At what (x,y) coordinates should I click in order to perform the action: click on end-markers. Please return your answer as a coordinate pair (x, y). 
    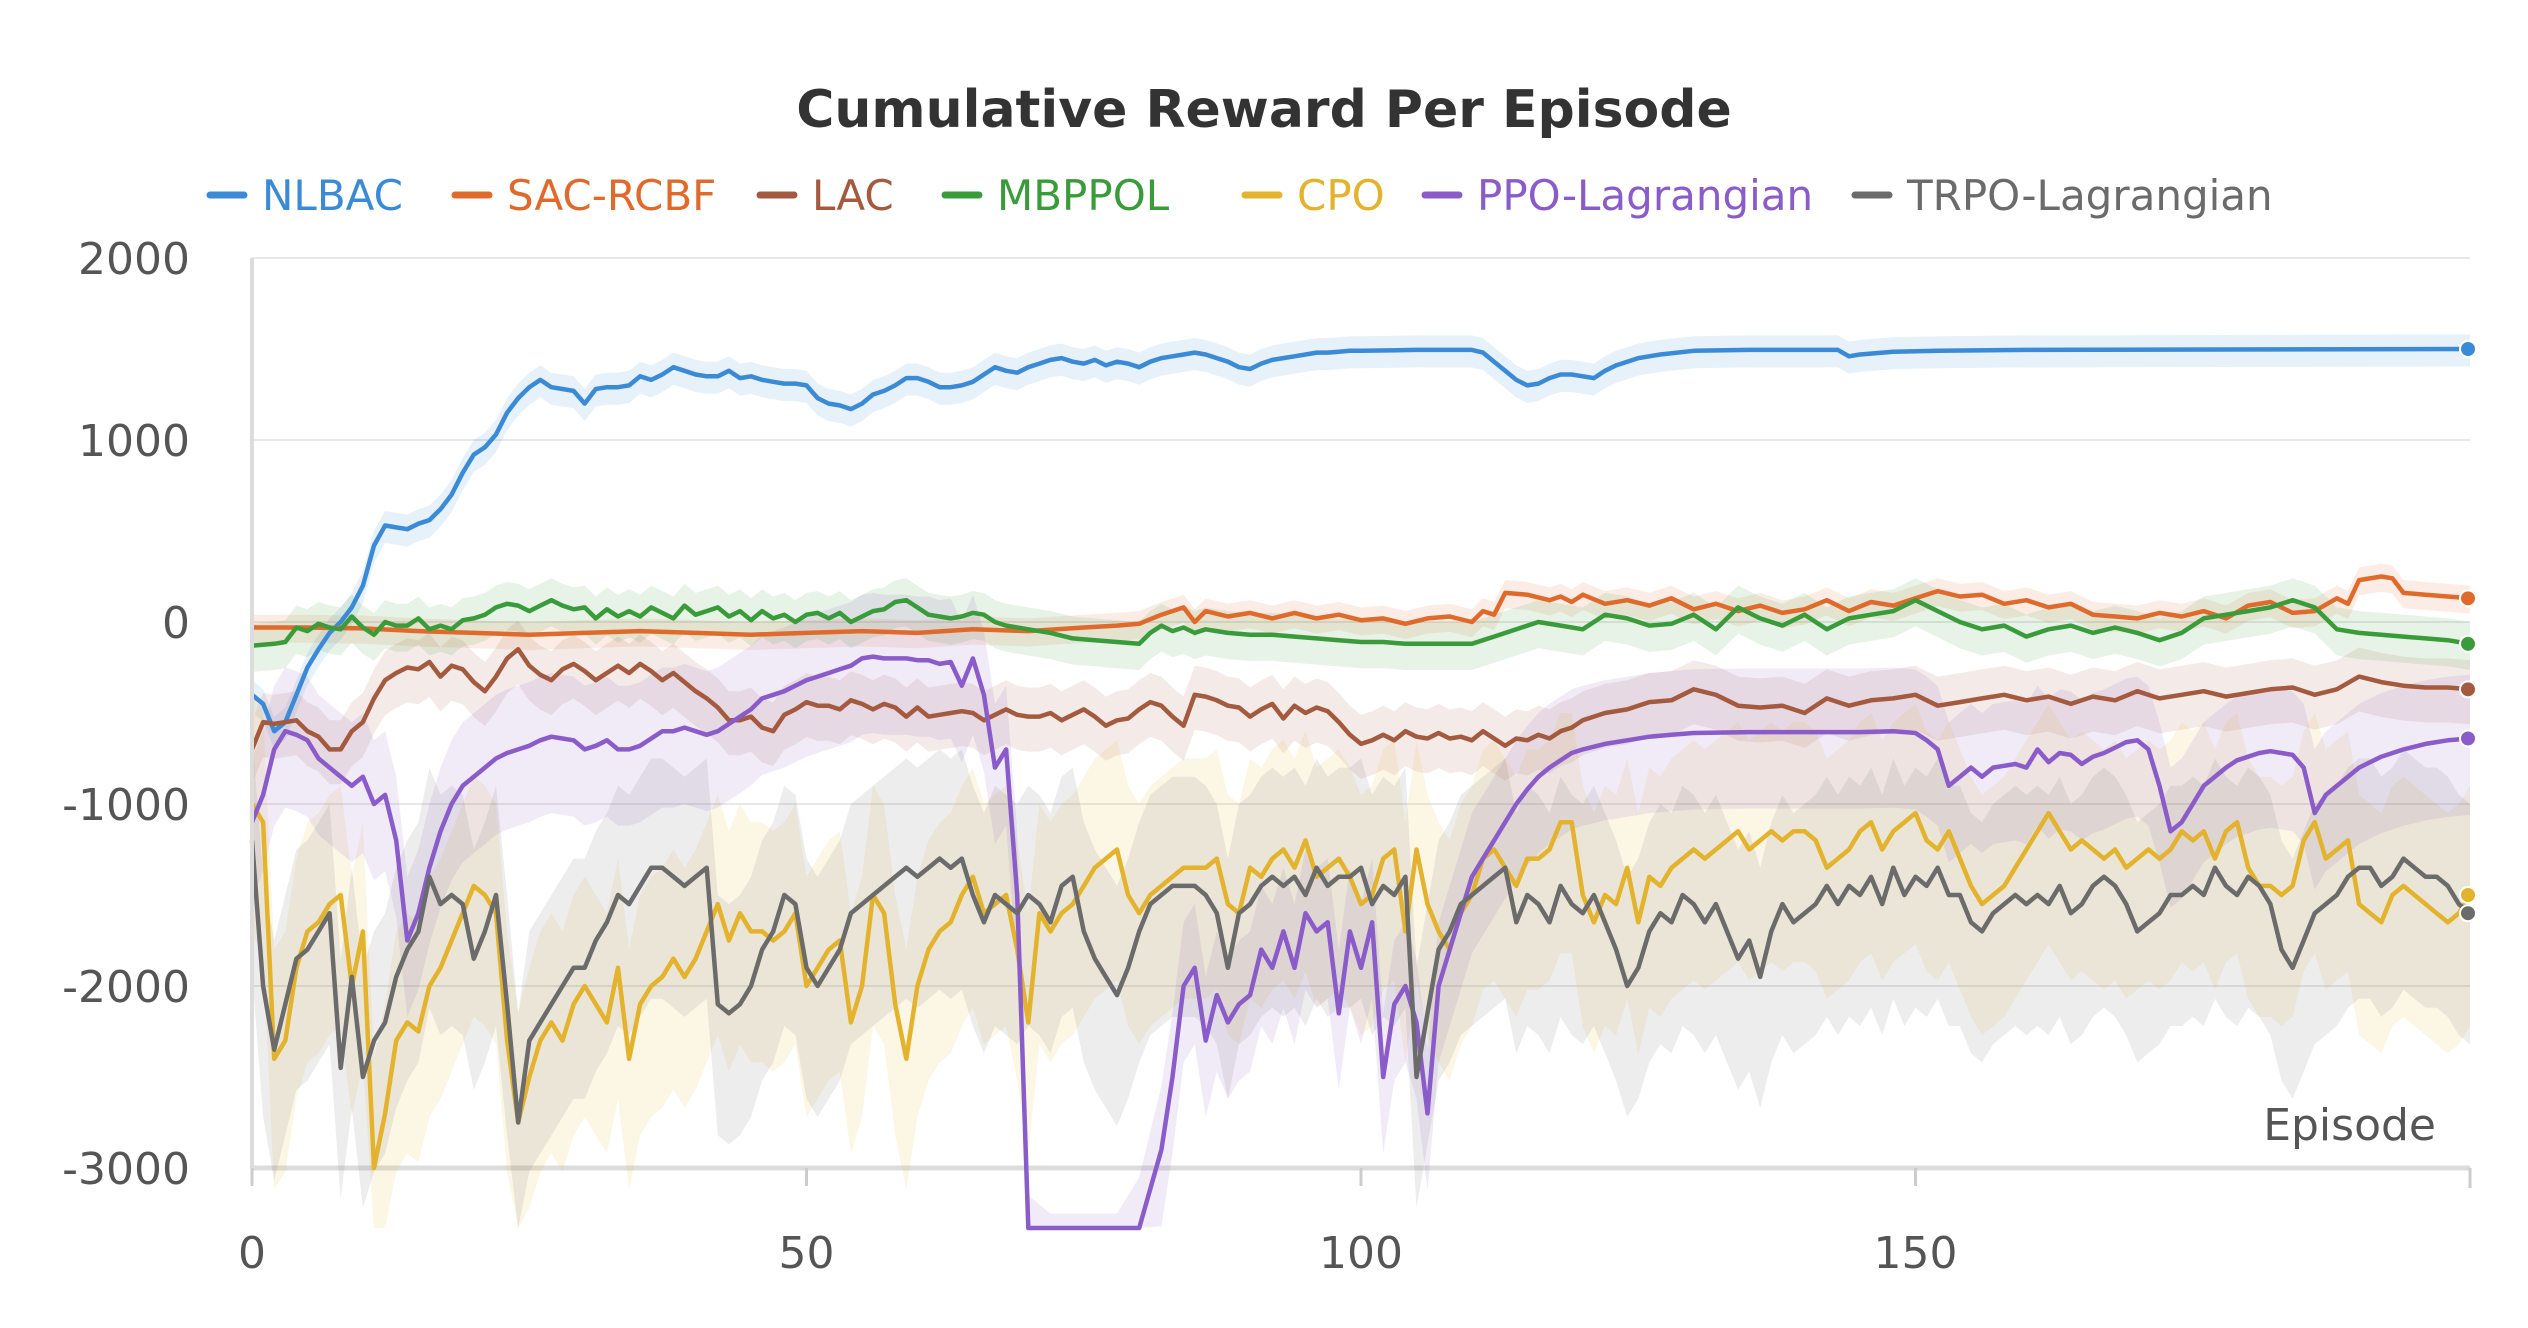
    Looking at the image, I should click on (2468, 631).